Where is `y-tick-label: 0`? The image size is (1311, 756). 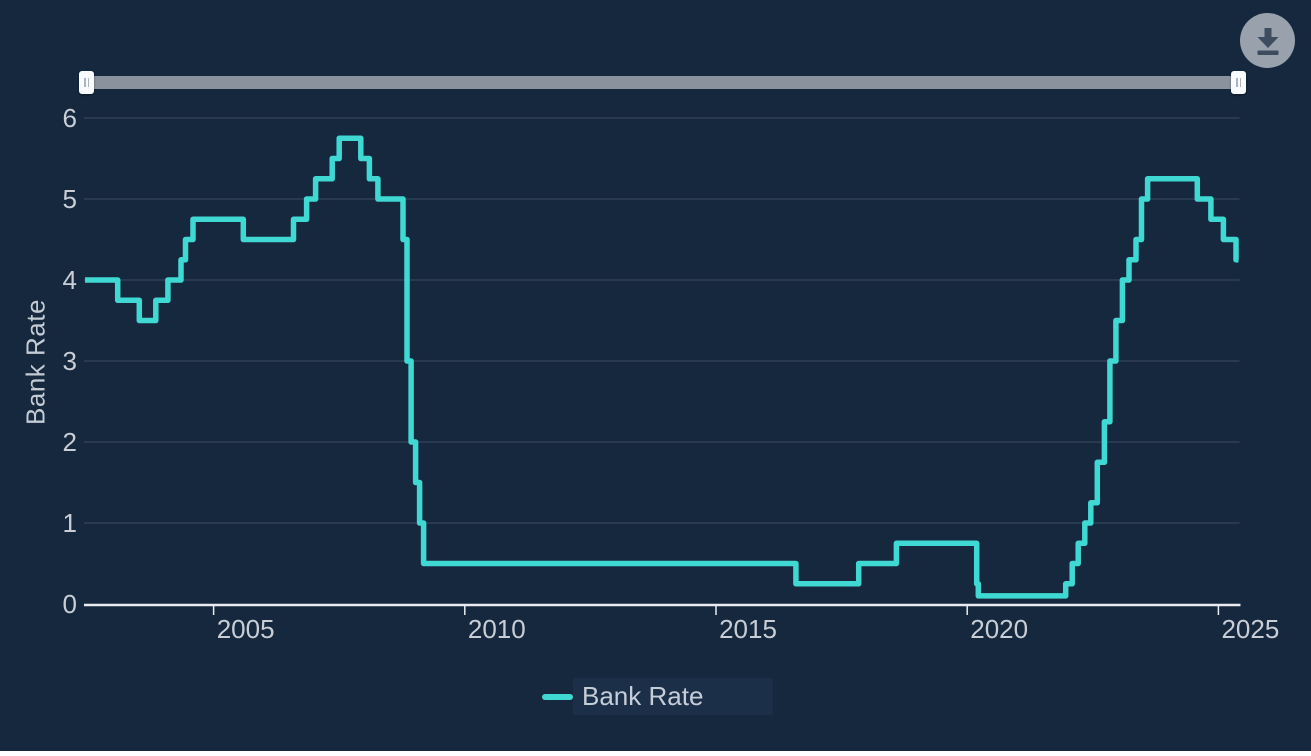 y-tick-label: 0 is located at coordinates (70, 604).